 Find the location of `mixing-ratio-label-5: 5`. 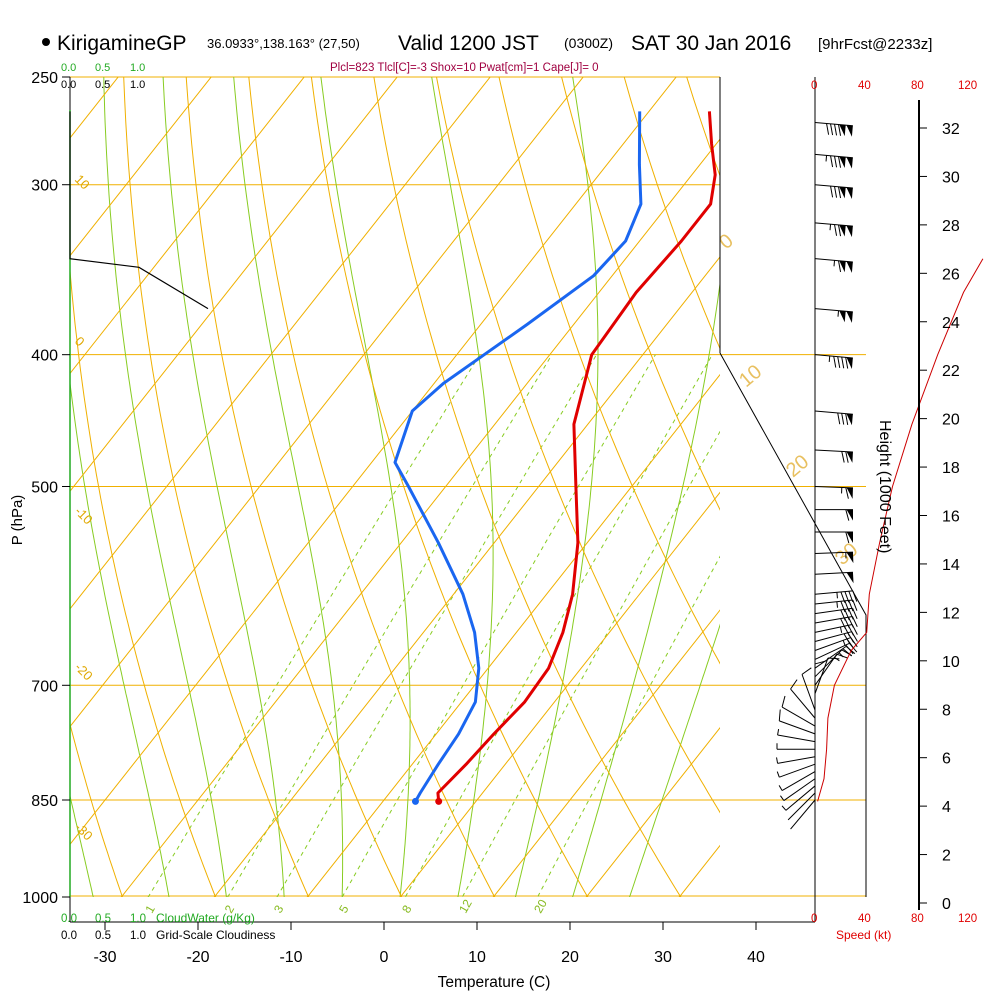

mixing-ratio-label-5: 5 is located at coordinates (344, 908).